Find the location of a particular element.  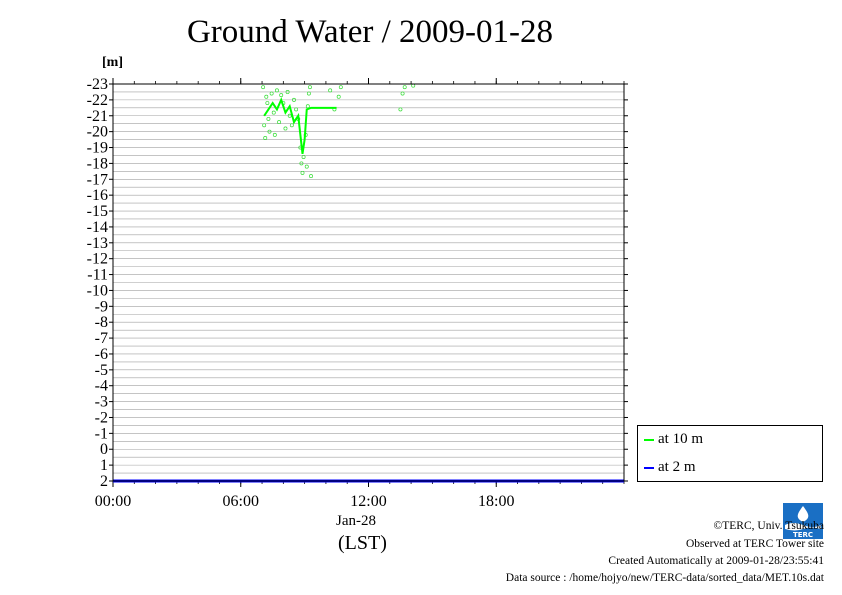

logo-text: TERC is located at coordinates (803, 535).